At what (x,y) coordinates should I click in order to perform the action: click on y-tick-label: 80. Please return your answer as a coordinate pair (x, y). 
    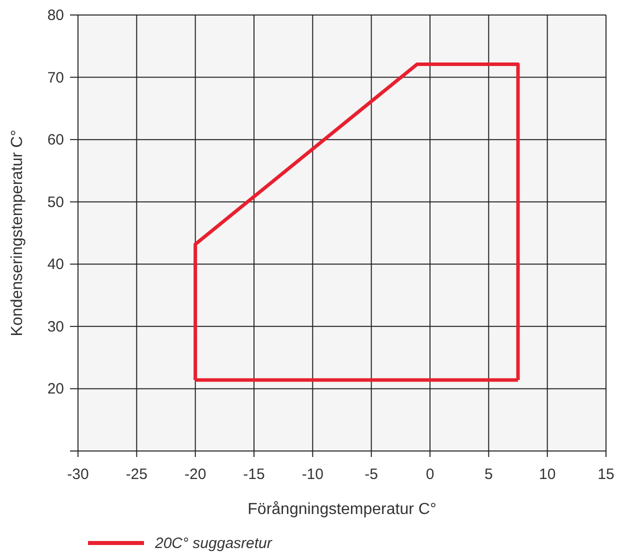
    Looking at the image, I should click on (55, 15).